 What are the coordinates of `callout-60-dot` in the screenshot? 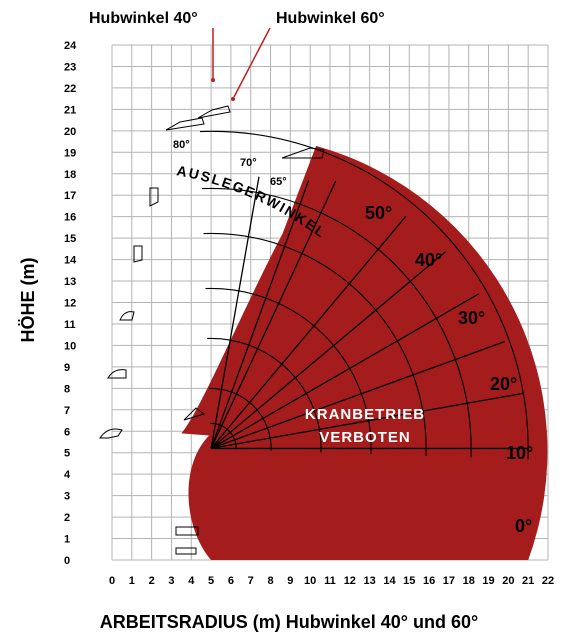 It's located at (233, 99).